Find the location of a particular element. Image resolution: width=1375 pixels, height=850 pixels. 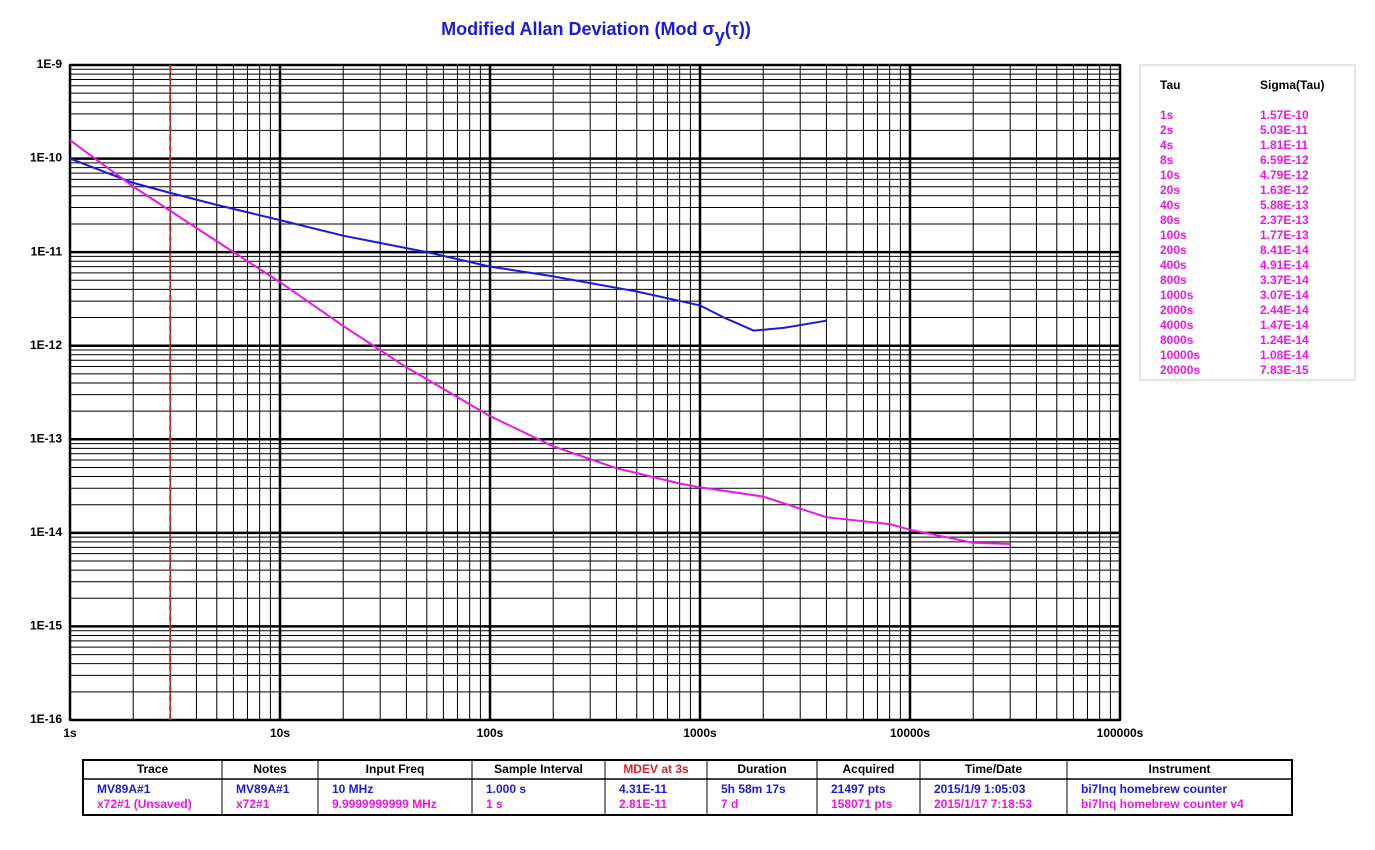

tau-cell: 2.37E-13 is located at coordinates (1284, 220).